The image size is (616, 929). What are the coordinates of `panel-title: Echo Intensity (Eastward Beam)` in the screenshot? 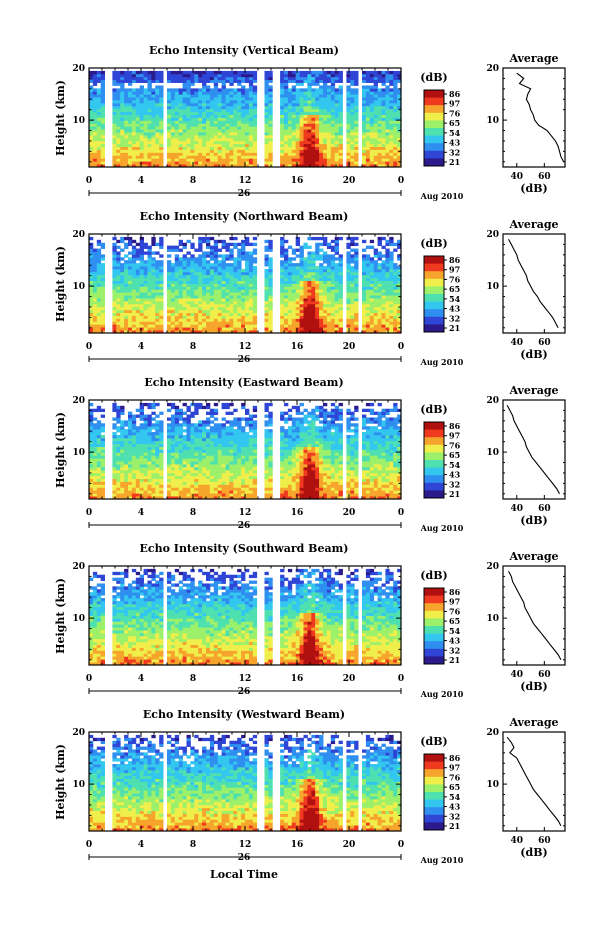 It's located at (243, 382).